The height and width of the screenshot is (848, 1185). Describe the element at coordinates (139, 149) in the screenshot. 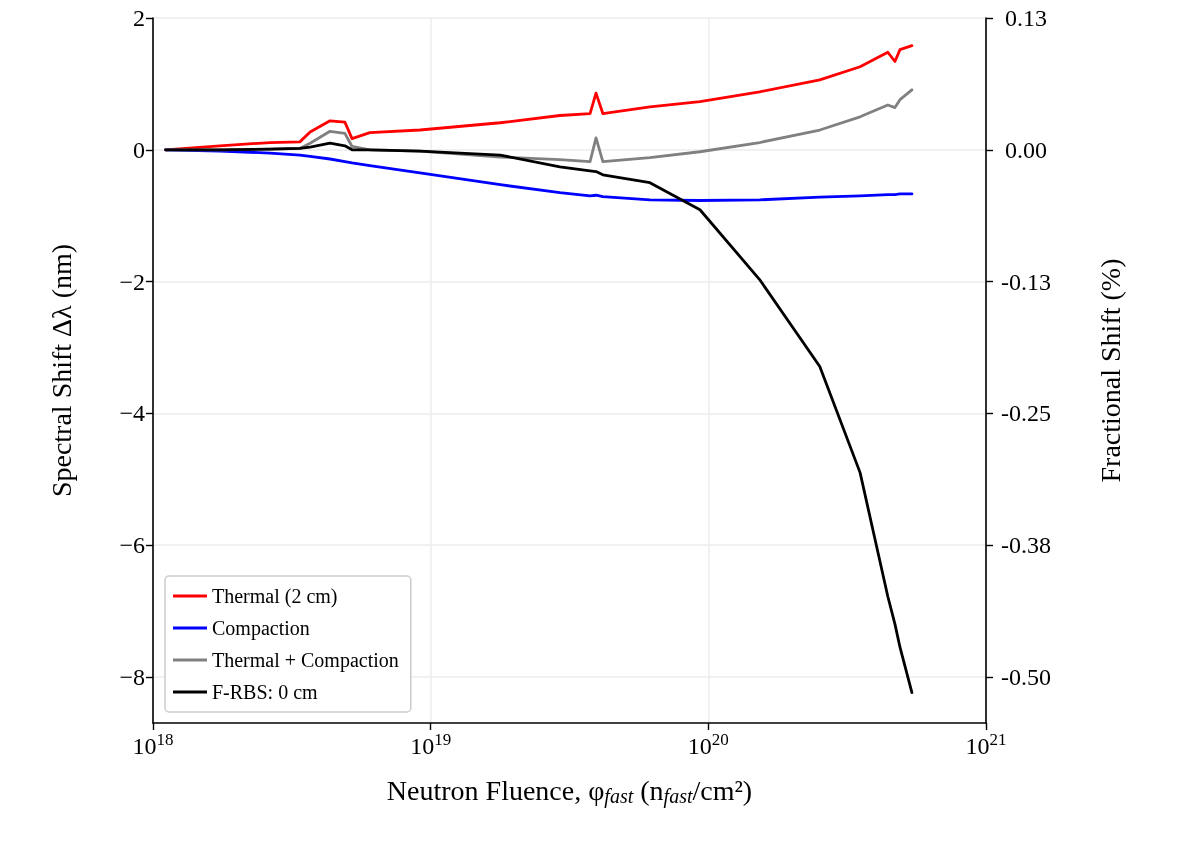

I see `y-tick-label: 0` at that location.